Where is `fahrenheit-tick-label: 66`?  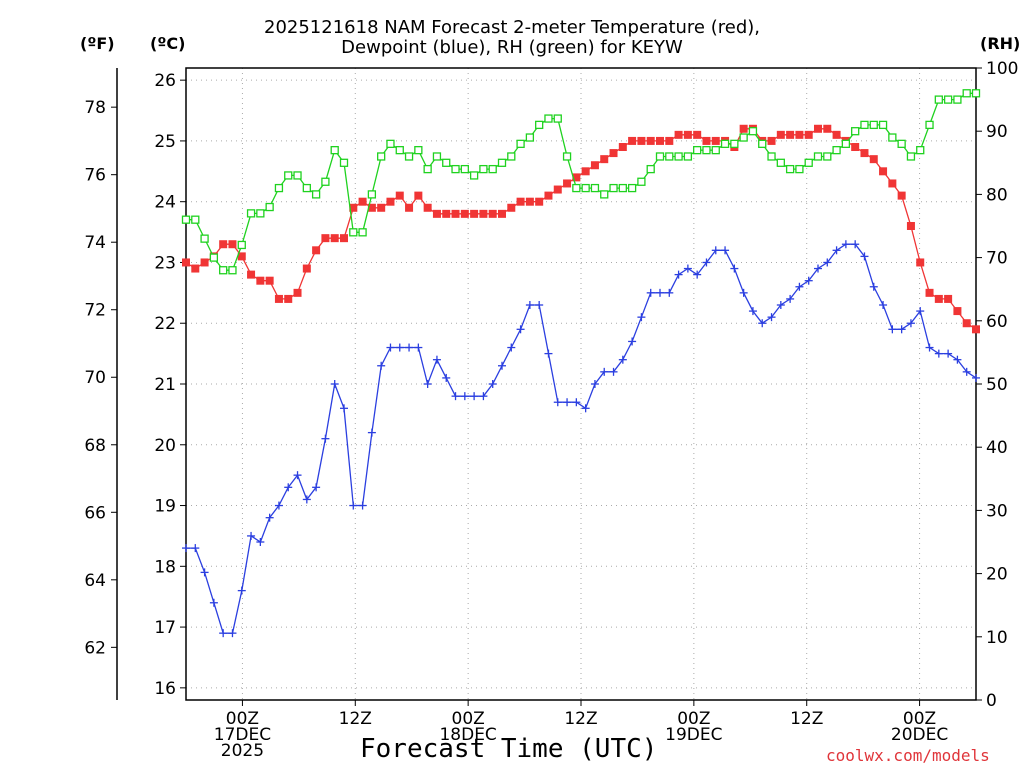
fahrenheit-tick-label: 66 is located at coordinates (95, 513).